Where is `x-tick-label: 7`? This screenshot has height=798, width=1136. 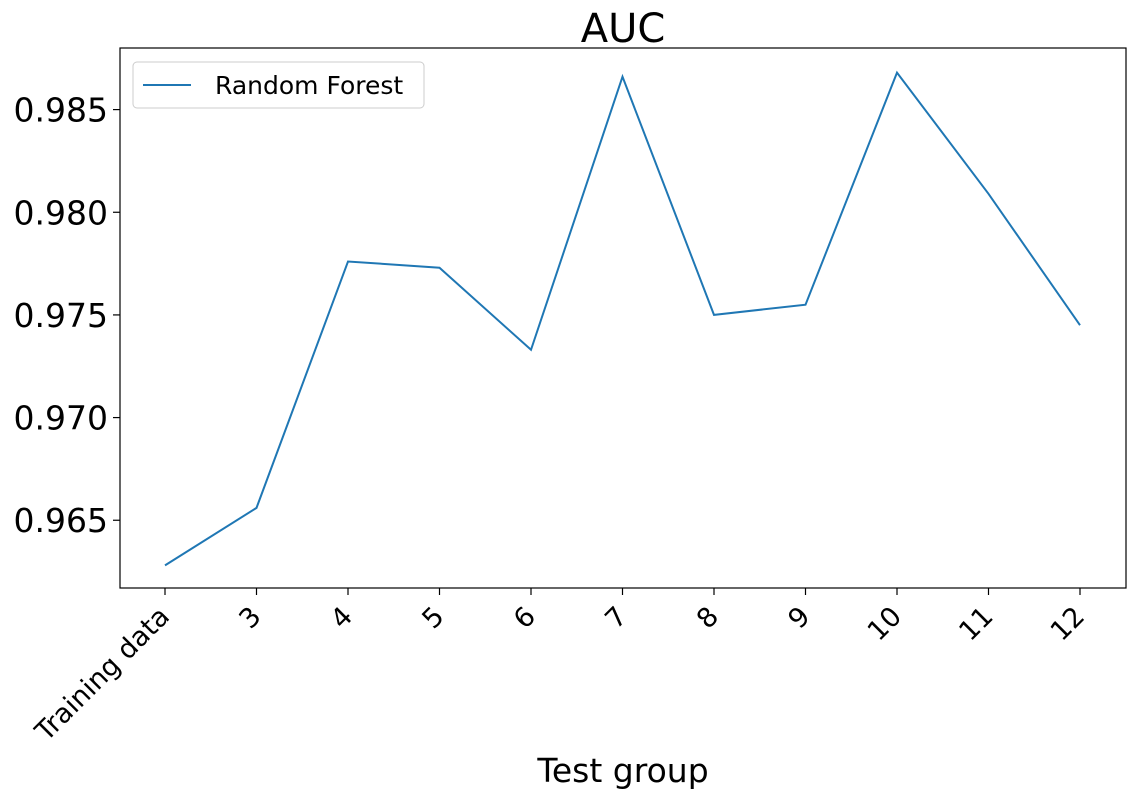
x-tick-label: 7 is located at coordinates (616, 618).